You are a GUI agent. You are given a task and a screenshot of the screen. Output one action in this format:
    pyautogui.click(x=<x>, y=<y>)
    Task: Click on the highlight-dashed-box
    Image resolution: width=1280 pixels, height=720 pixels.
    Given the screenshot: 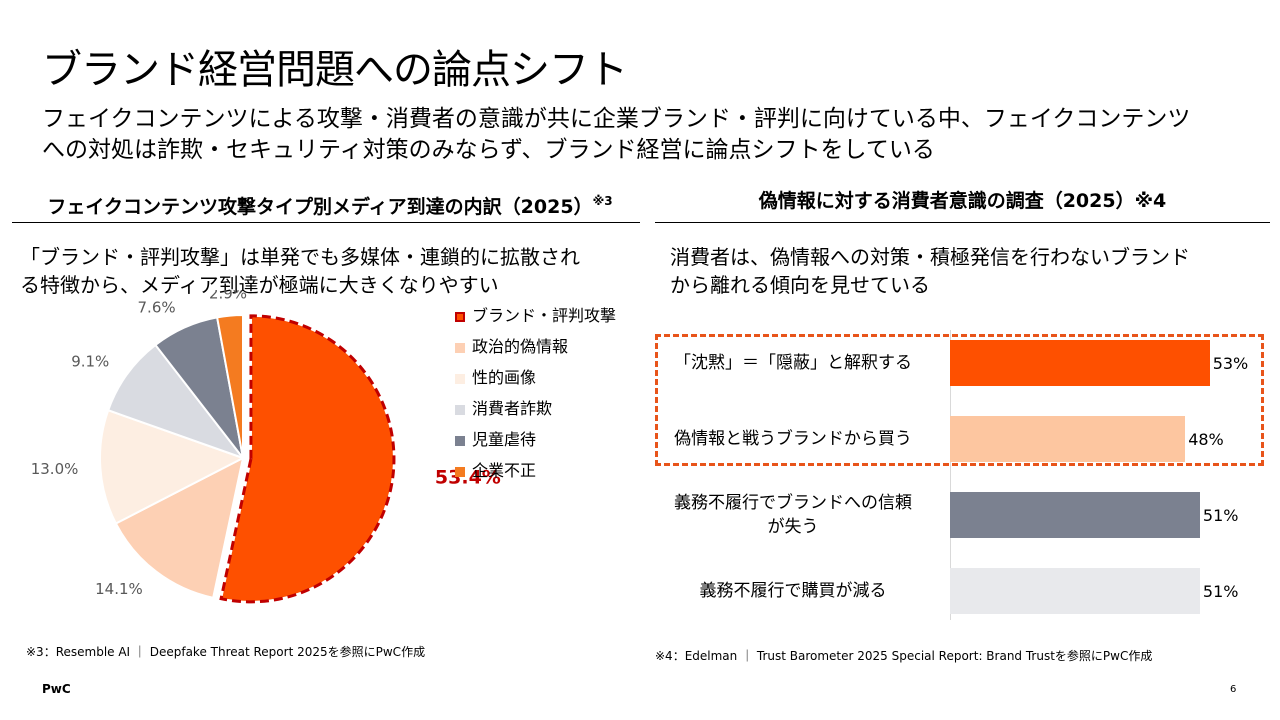 What is the action you would take?
    pyautogui.click(x=959, y=400)
    